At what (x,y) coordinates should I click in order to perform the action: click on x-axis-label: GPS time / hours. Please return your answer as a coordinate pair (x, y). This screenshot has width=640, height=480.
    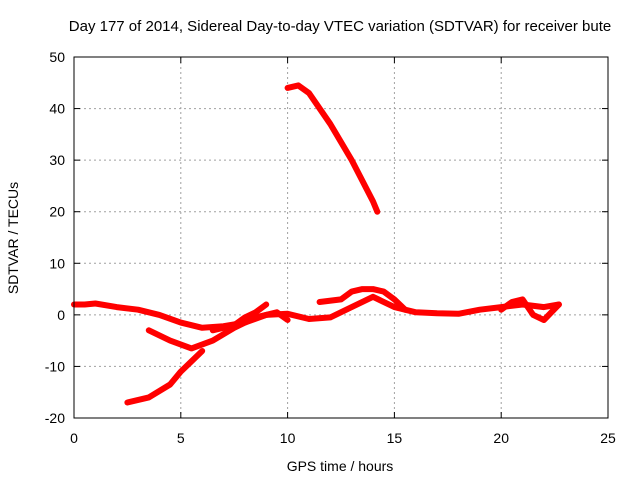
    Looking at the image, I should click on (340, 466).